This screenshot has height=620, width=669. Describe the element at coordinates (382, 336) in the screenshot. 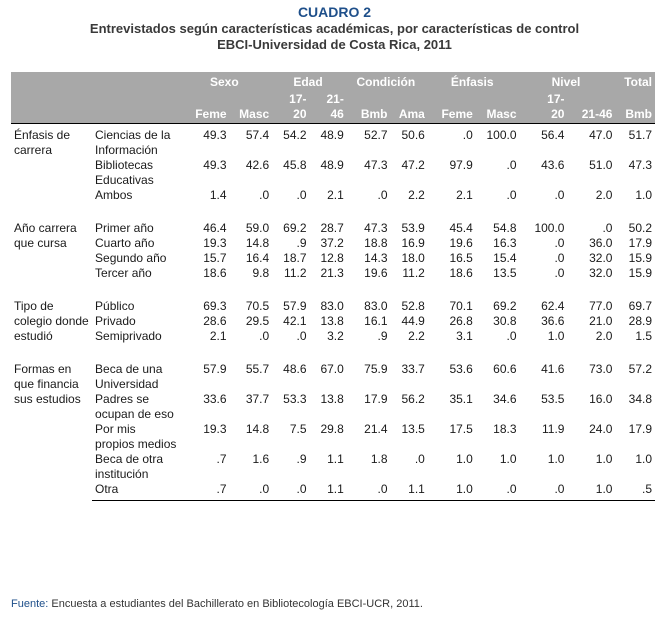

I see `value-cell: .9` at that location.